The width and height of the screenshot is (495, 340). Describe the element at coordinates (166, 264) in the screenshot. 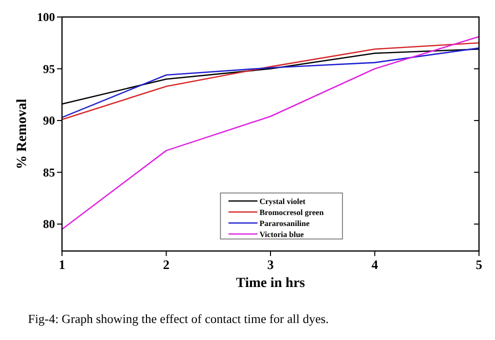

I see `x-tick-label: 2` at that location.